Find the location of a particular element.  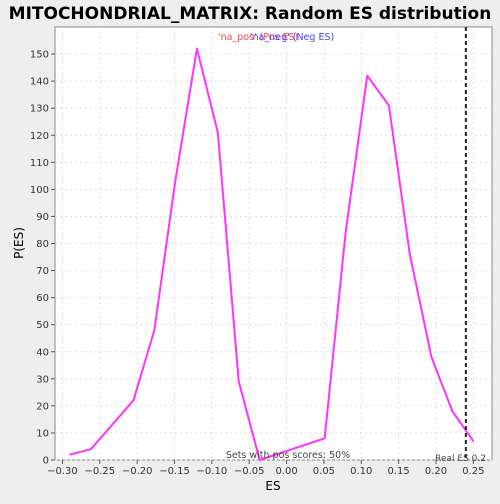

x-tick-label: 0.05 is located at coordinates (324, 471).